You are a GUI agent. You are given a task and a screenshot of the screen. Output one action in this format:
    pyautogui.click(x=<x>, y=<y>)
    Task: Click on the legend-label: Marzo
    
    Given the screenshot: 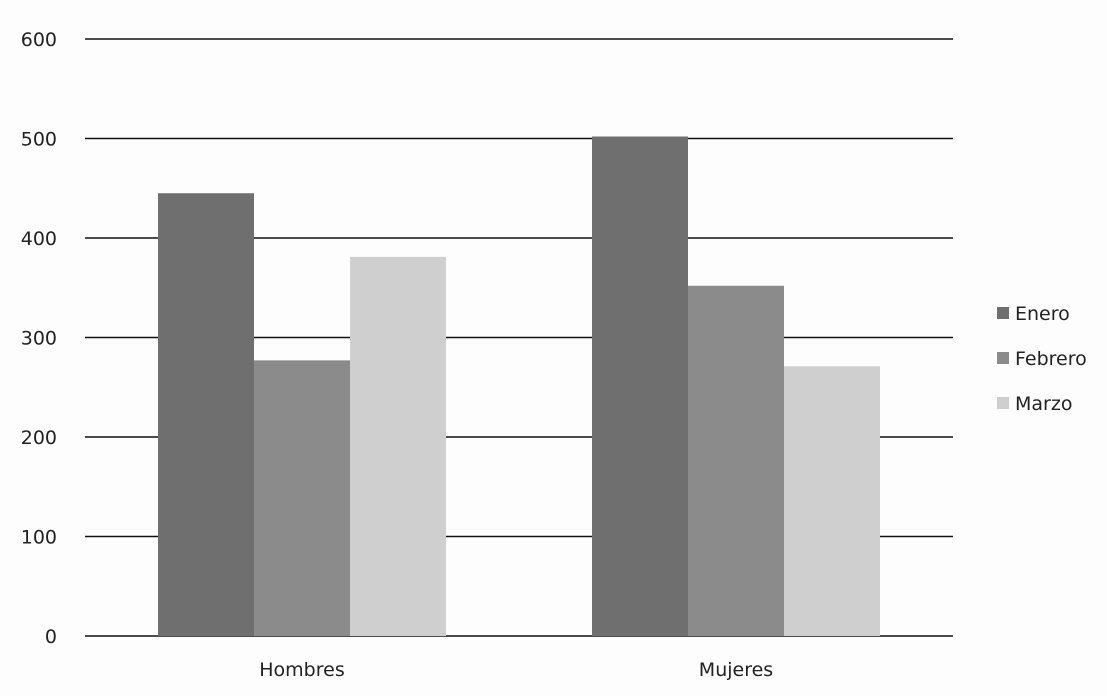 What is the action you would take?
    pyautogui.click(x=1043, y=404)
    